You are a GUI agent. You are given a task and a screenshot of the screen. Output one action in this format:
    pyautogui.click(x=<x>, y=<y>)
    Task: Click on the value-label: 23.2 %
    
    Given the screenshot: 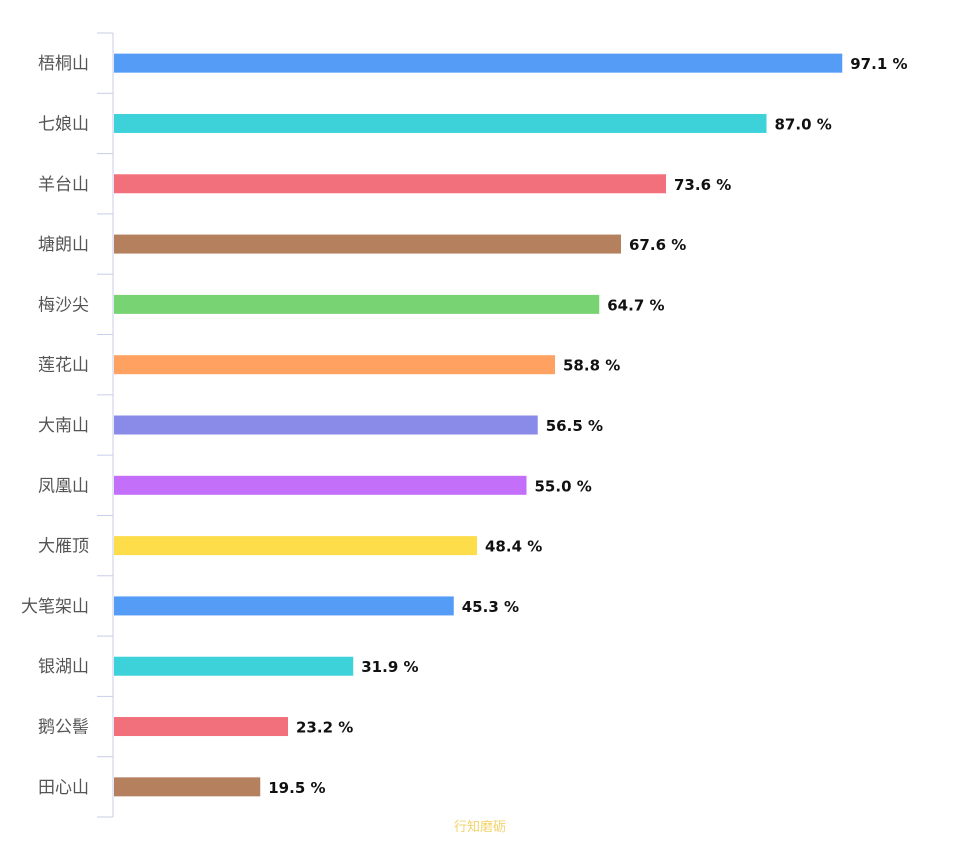 What is the action you would take?
    pyautogui.click(x=324, y=728)
    